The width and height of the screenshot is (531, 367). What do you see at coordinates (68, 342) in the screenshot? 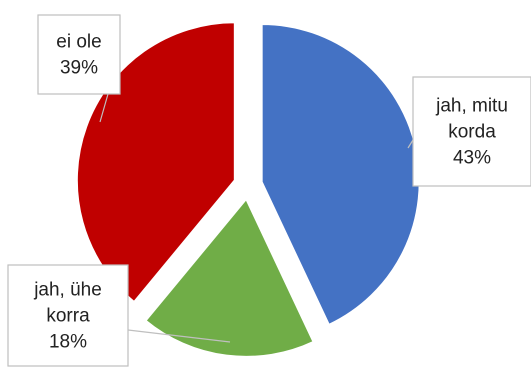
I see `data-label-line: 18%` at bounding box center [68, 342].